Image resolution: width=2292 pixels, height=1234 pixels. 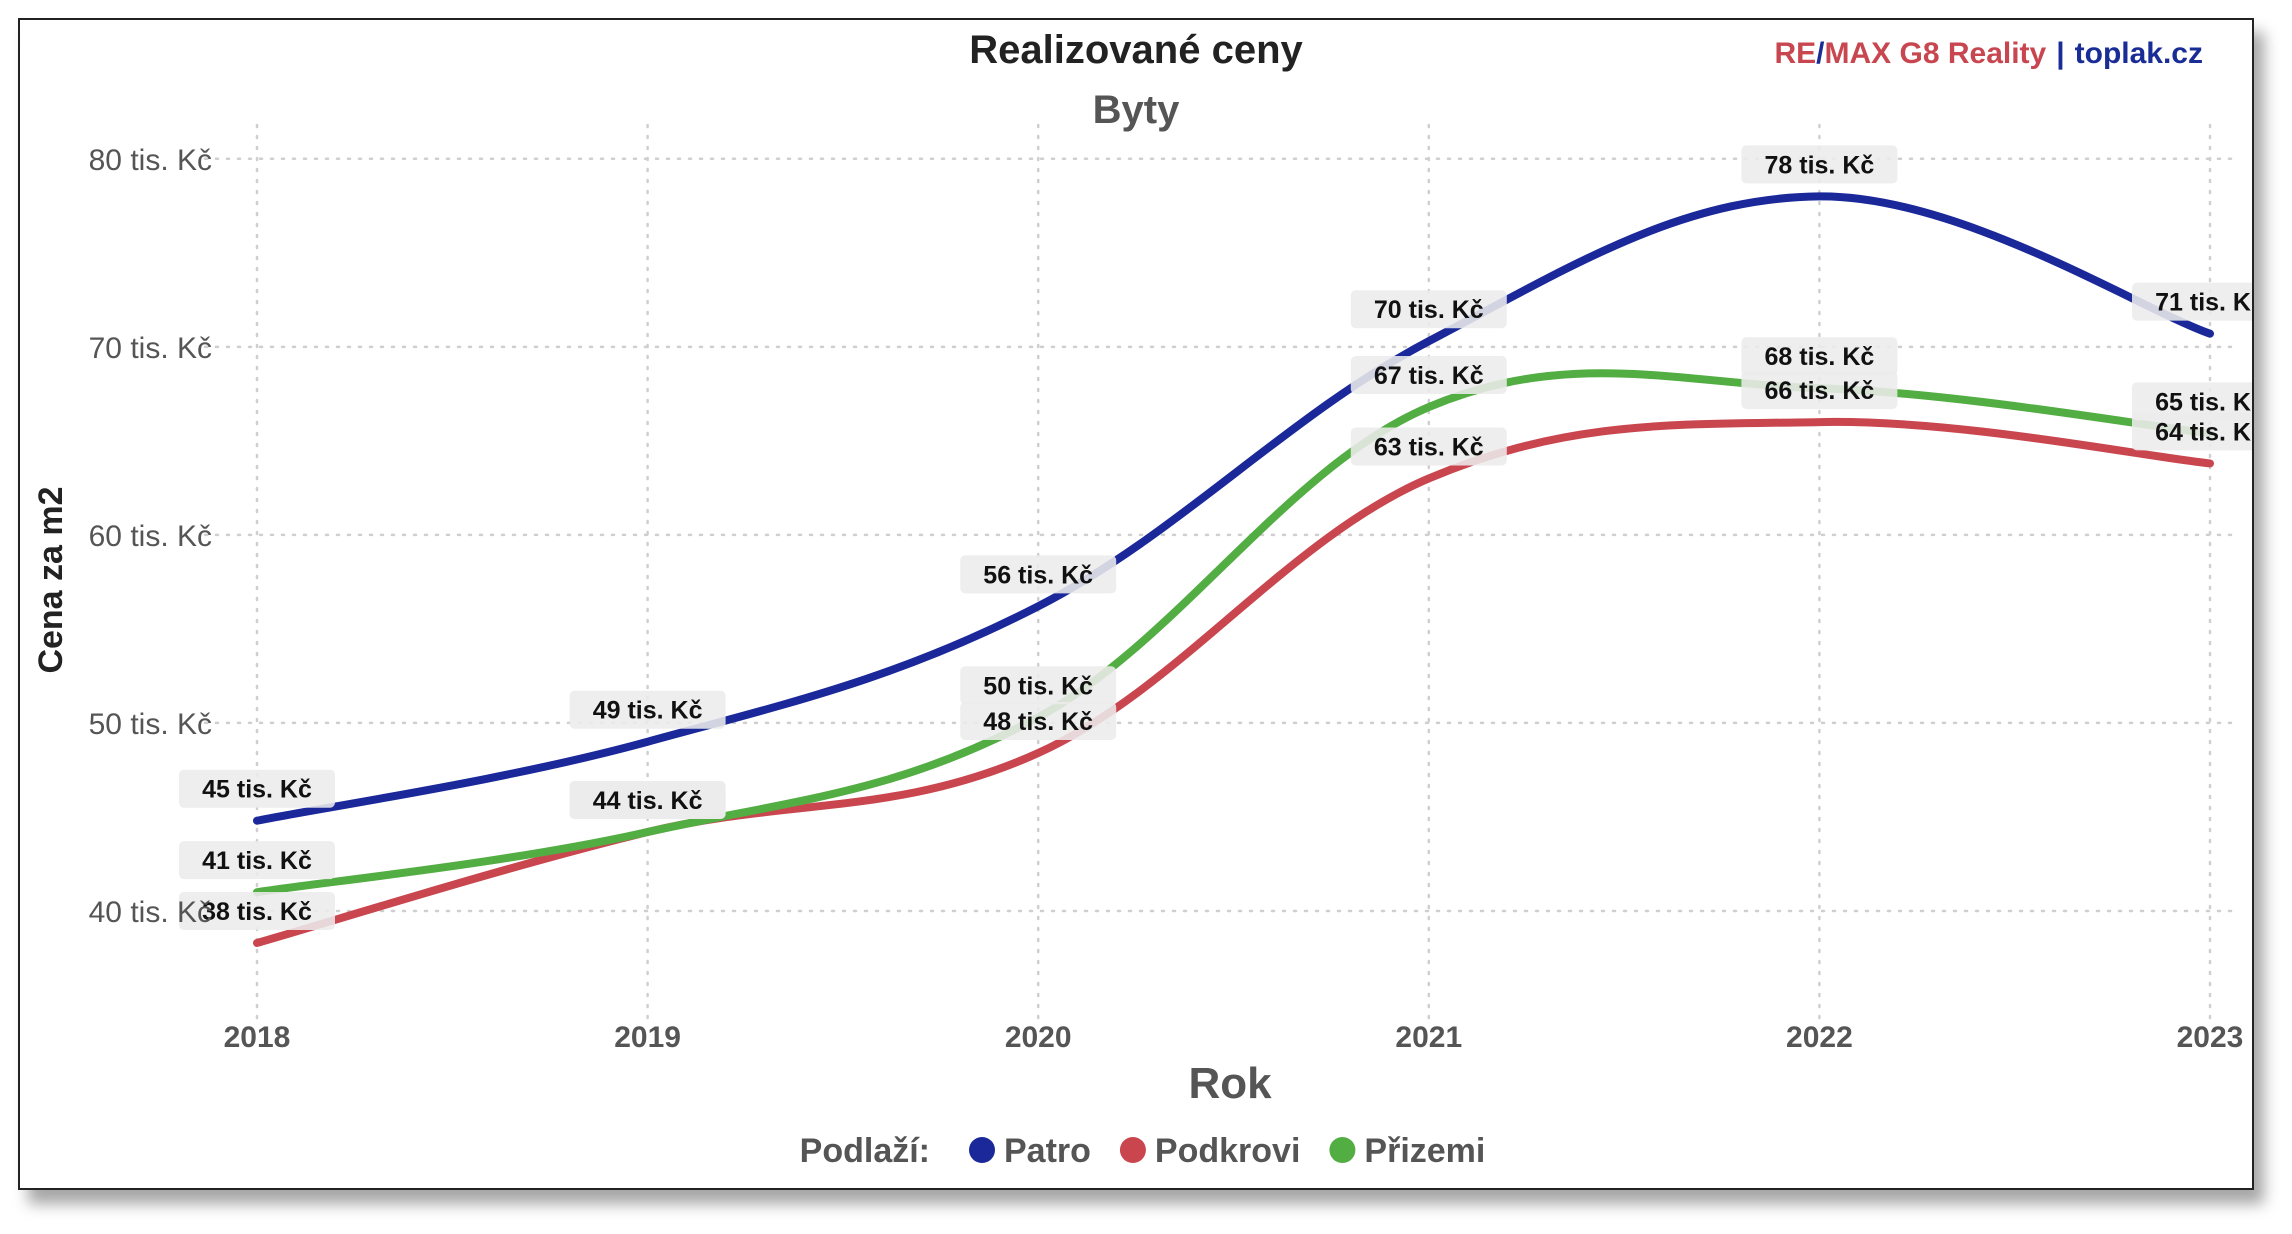 I want to click on data-label-text: 56 tis. Kč, so click(x=1038, y=575).